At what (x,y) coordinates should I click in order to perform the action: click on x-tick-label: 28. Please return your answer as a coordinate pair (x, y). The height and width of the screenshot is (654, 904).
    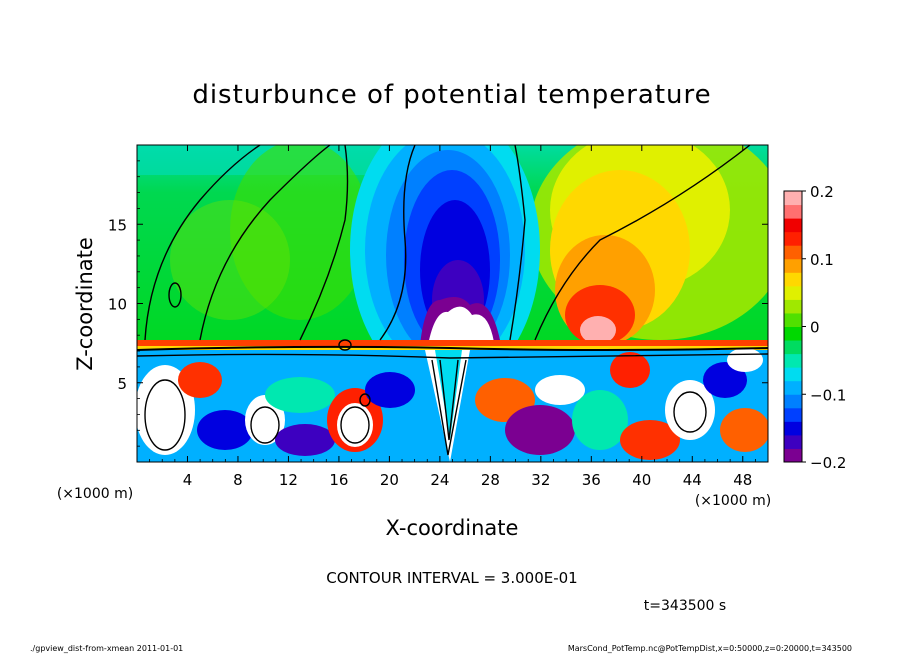
    Looking at the image, I should click on (490, 480).